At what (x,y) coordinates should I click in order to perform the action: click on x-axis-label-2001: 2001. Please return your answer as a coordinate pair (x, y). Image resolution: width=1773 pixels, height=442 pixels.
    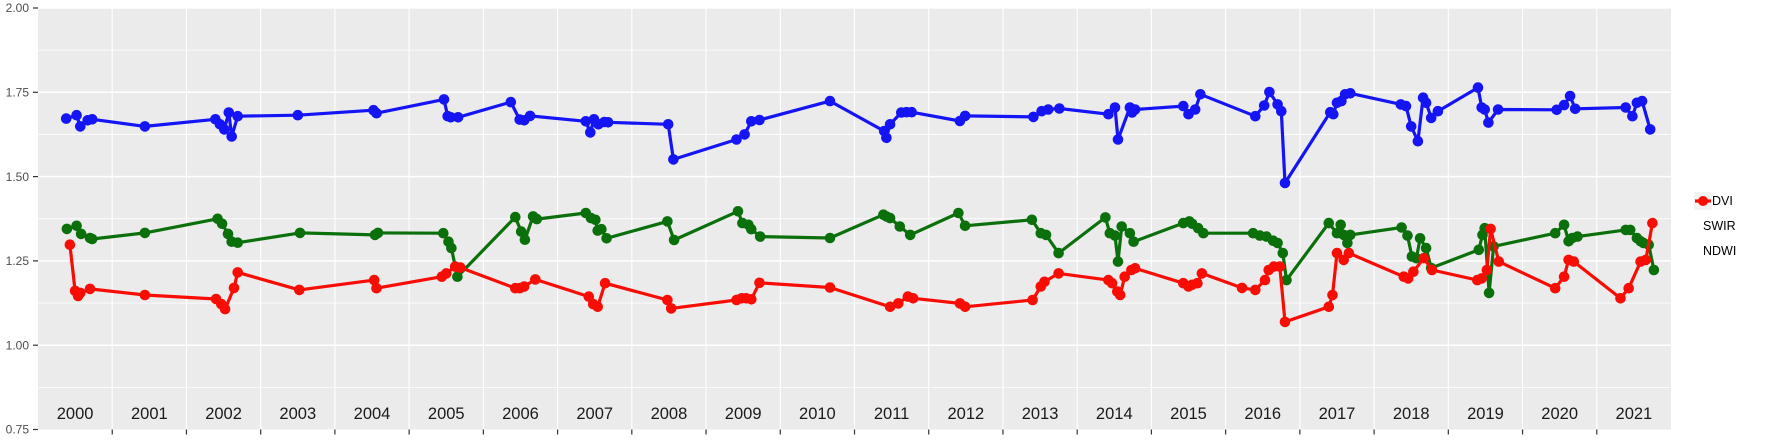
    Looking at the image, I should click on (149, 414).